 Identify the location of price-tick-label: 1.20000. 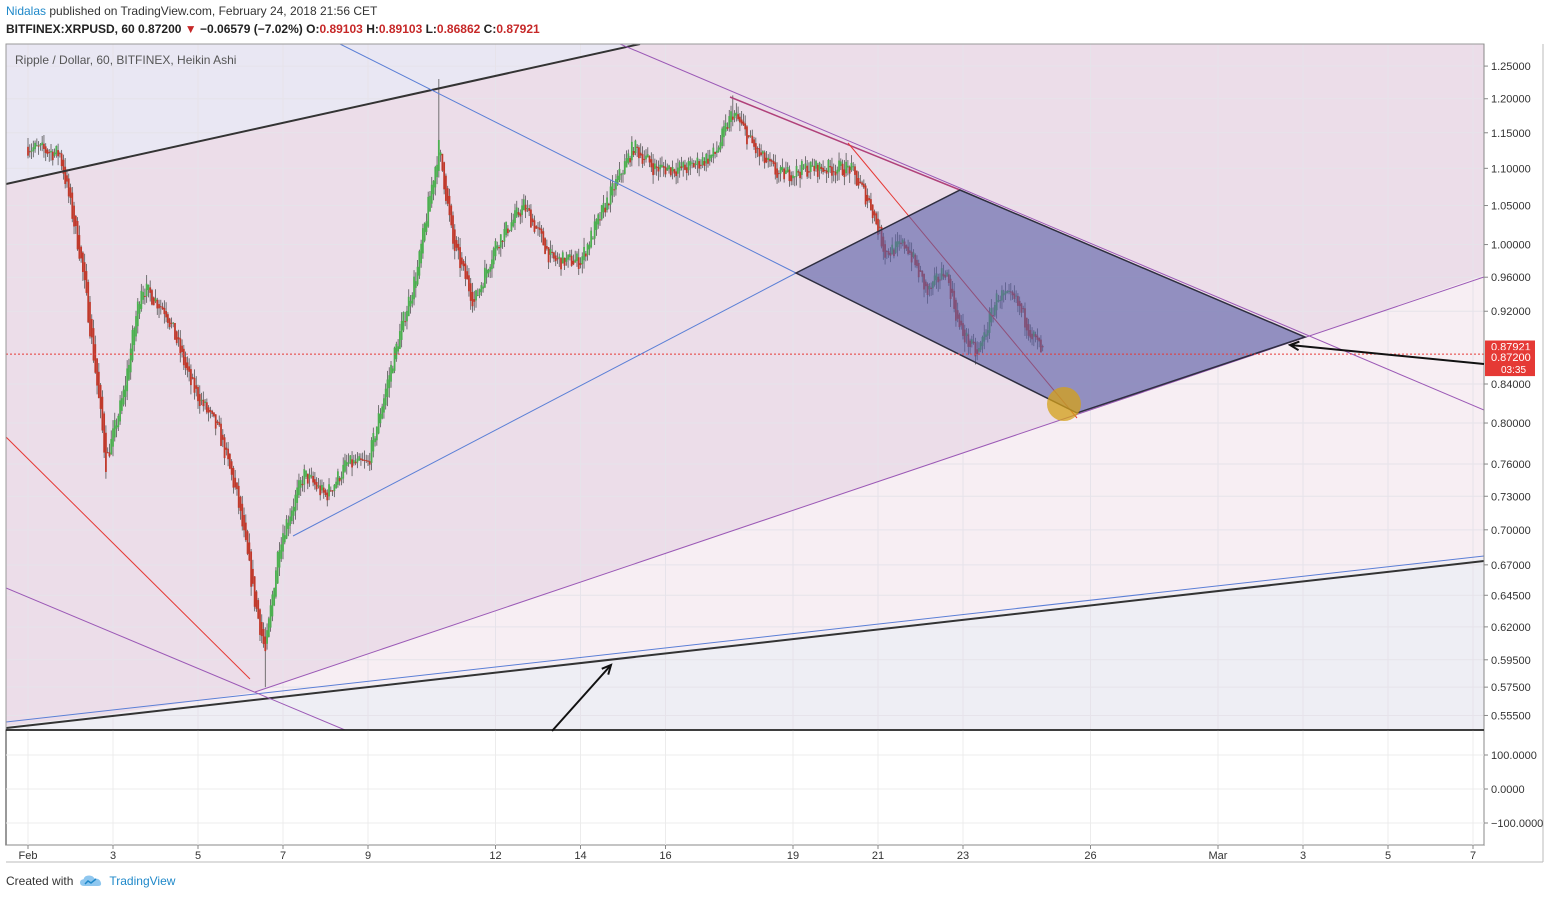
(1511, 100).